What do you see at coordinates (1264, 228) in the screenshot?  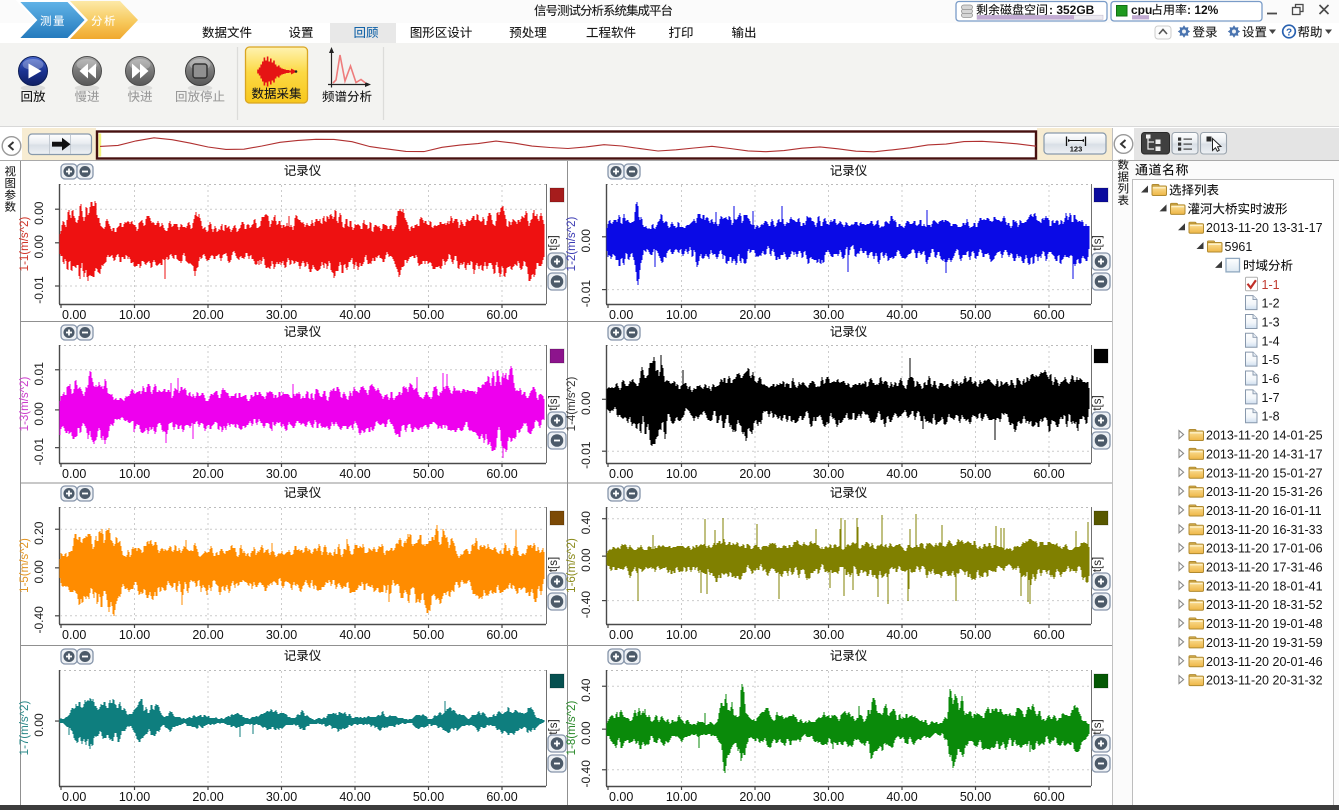 I see `svg-text: 2013-11-20 13-31-17` at bounding box center [1264, 228].